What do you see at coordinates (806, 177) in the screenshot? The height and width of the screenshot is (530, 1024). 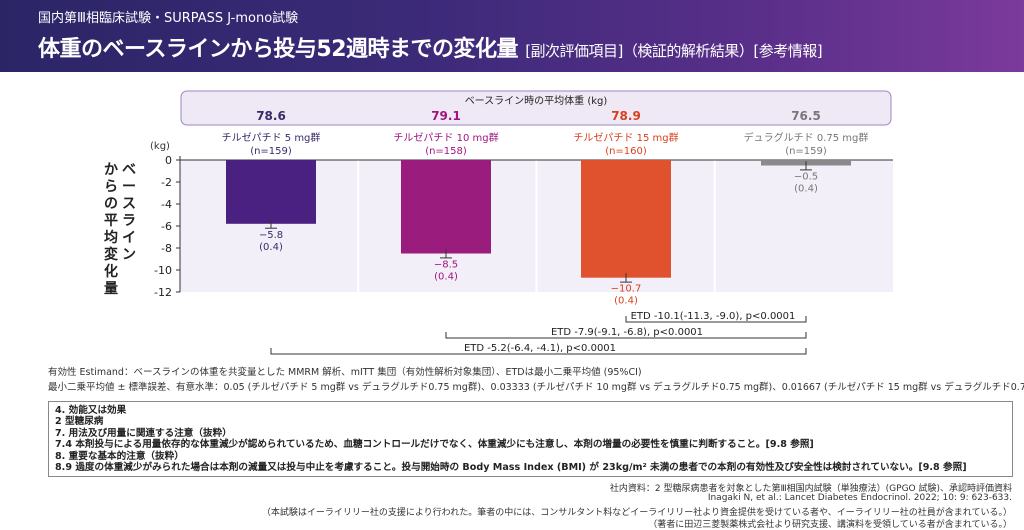 I see `bar-value-label: −0.5` at bounding box center [806, 177].